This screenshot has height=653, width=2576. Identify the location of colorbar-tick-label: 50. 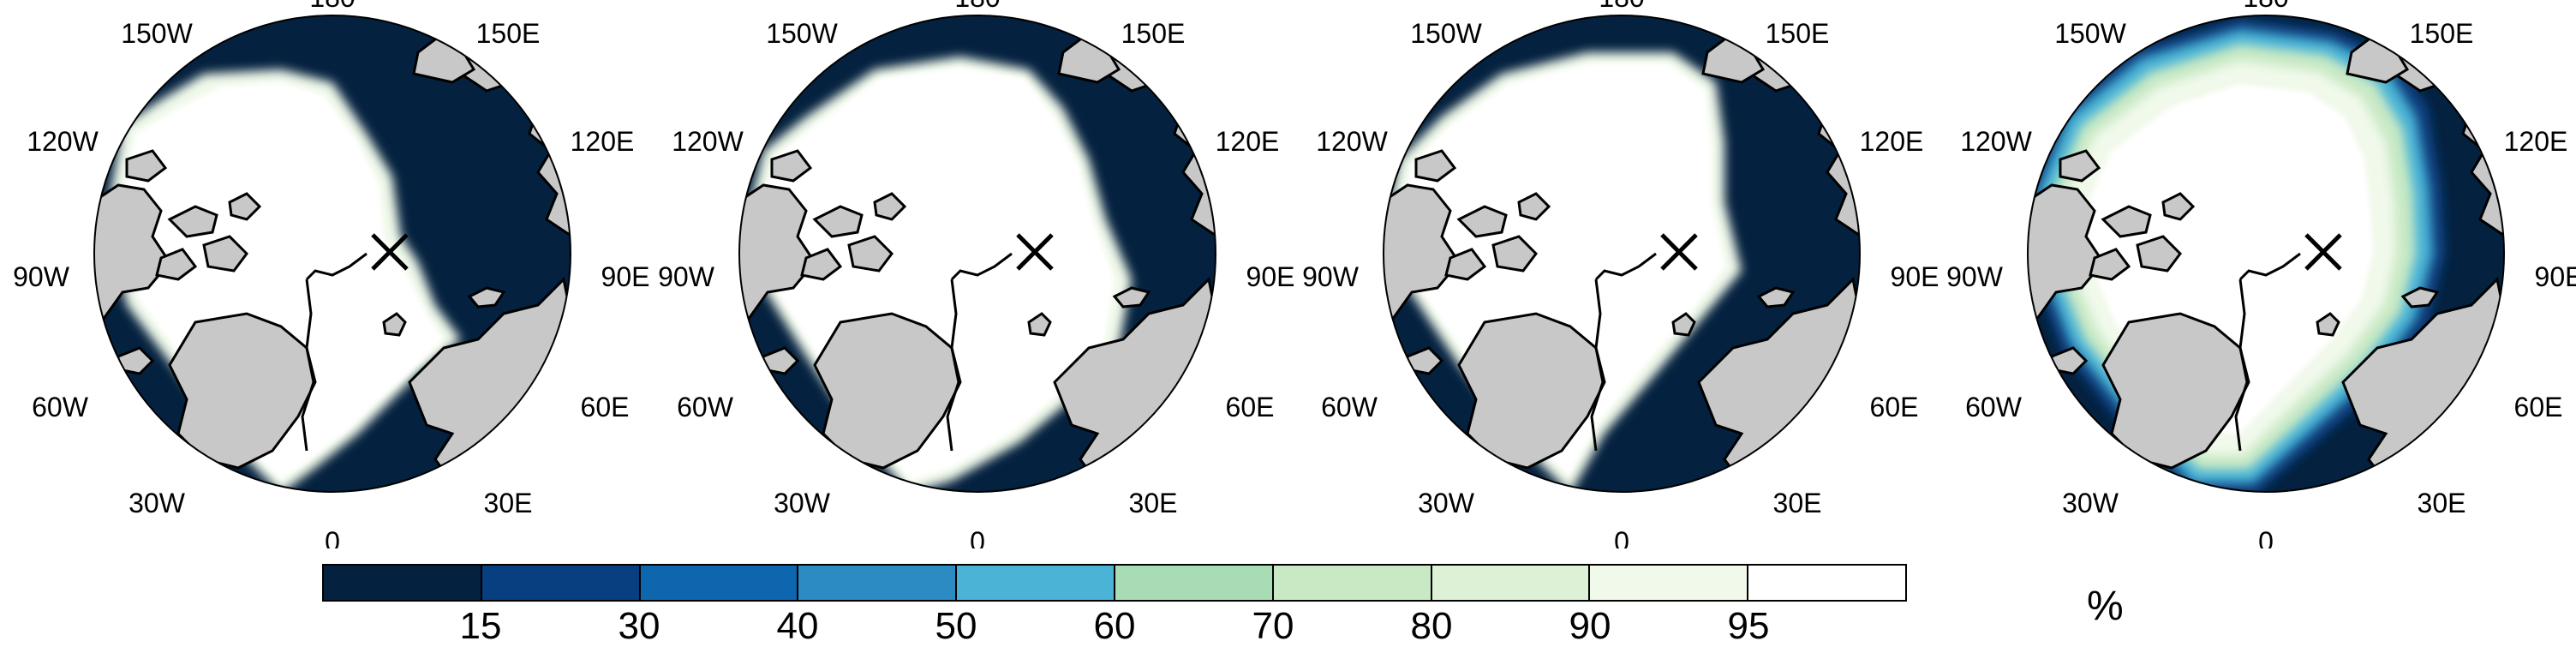
(956, 626).